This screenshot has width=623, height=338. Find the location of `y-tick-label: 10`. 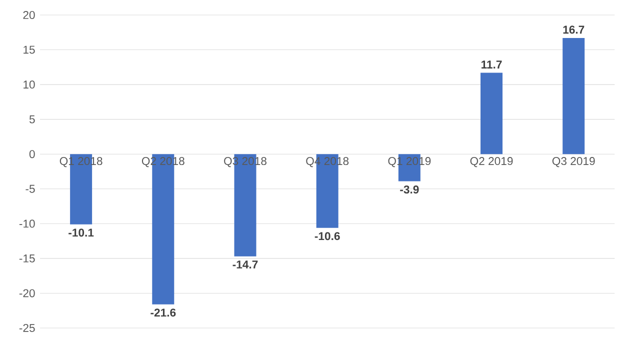

y-tick-label: 10 is located at coordinates (29, 84).